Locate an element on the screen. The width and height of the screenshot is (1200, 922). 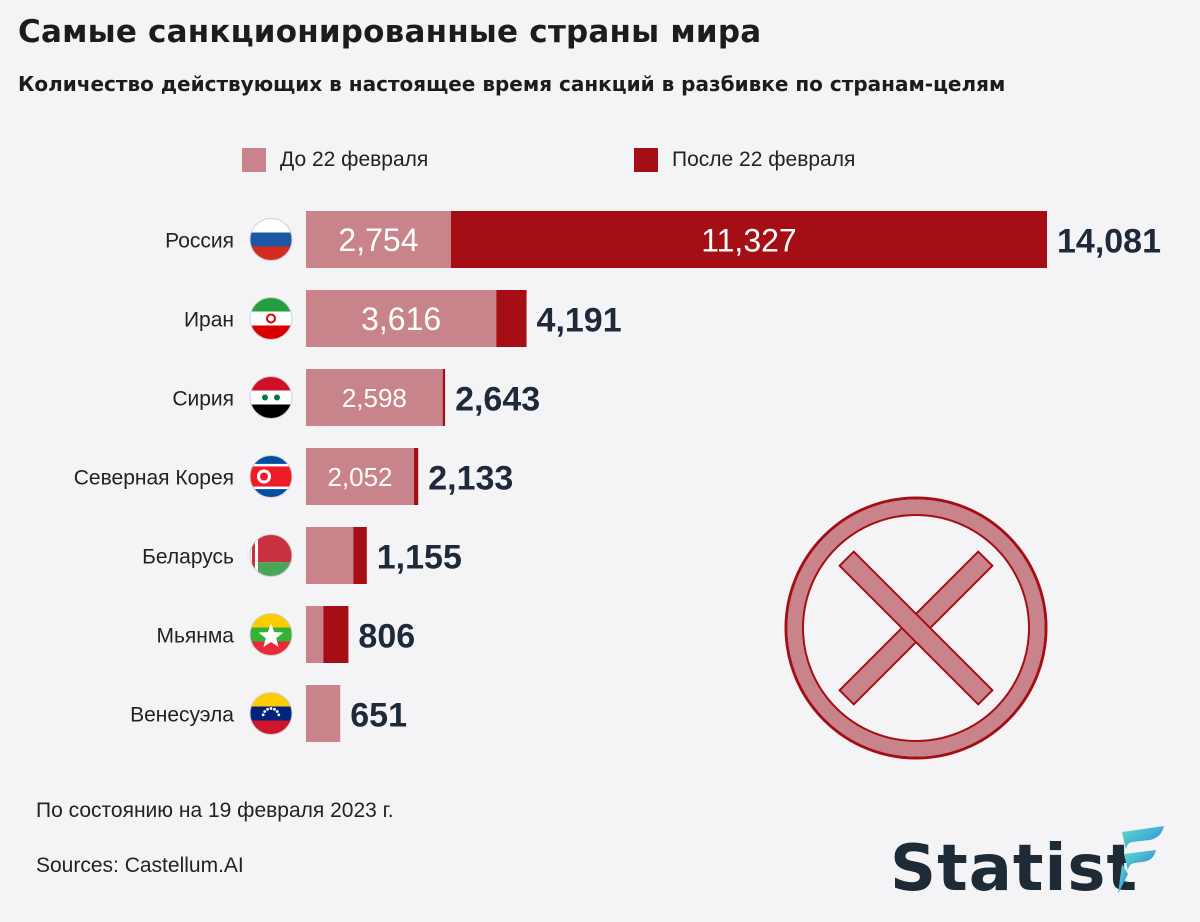
bar-row: Иран 3,616 4,191 is located at coordinates (403, 318).